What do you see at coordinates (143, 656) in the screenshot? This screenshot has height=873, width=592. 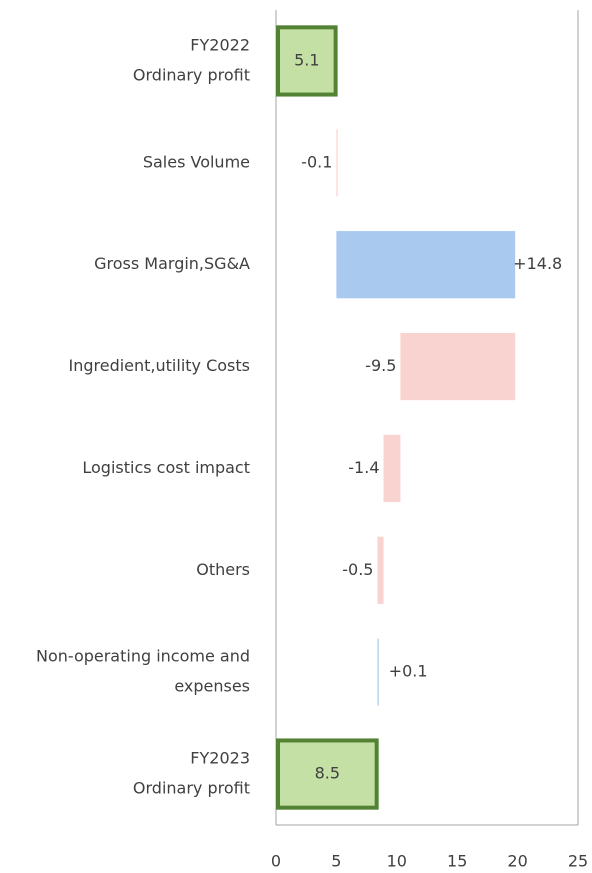 I see `category-label: Non-operating income and` at bounding box center [143, 656].